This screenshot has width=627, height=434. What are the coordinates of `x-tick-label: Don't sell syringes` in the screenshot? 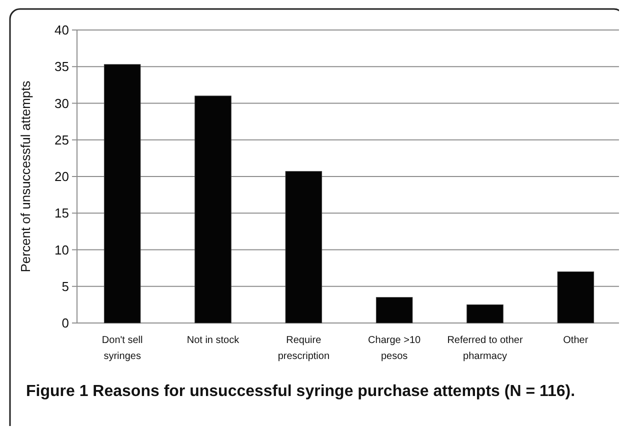 It's located at (122, 348).